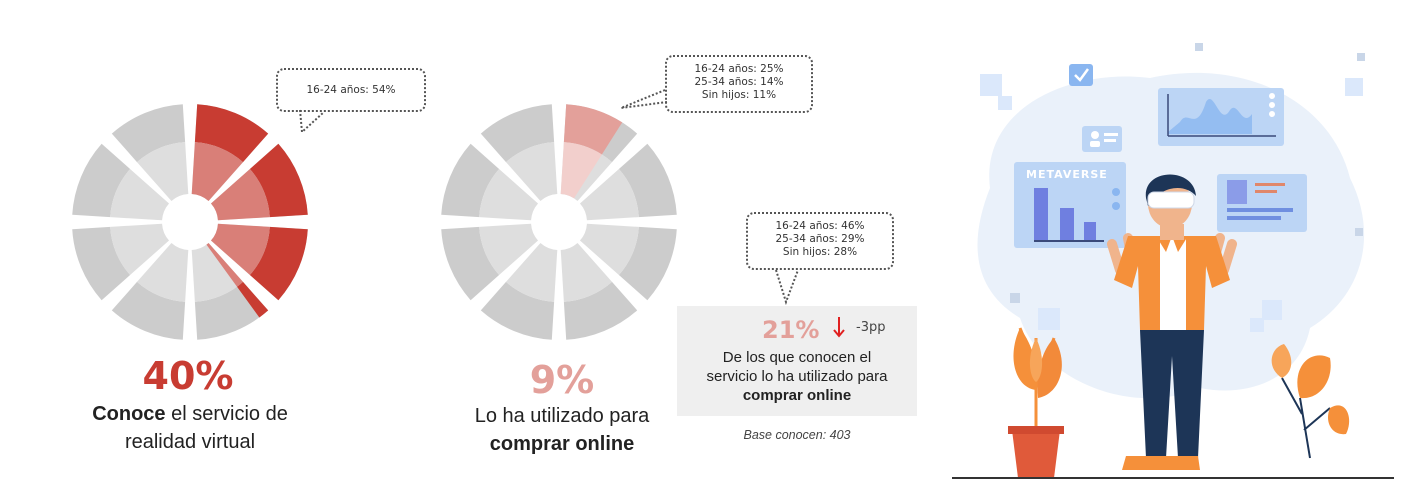 The width and height of the screenshot is (1424, 501). I want to click on radial-chart-used, so click(559, 222).